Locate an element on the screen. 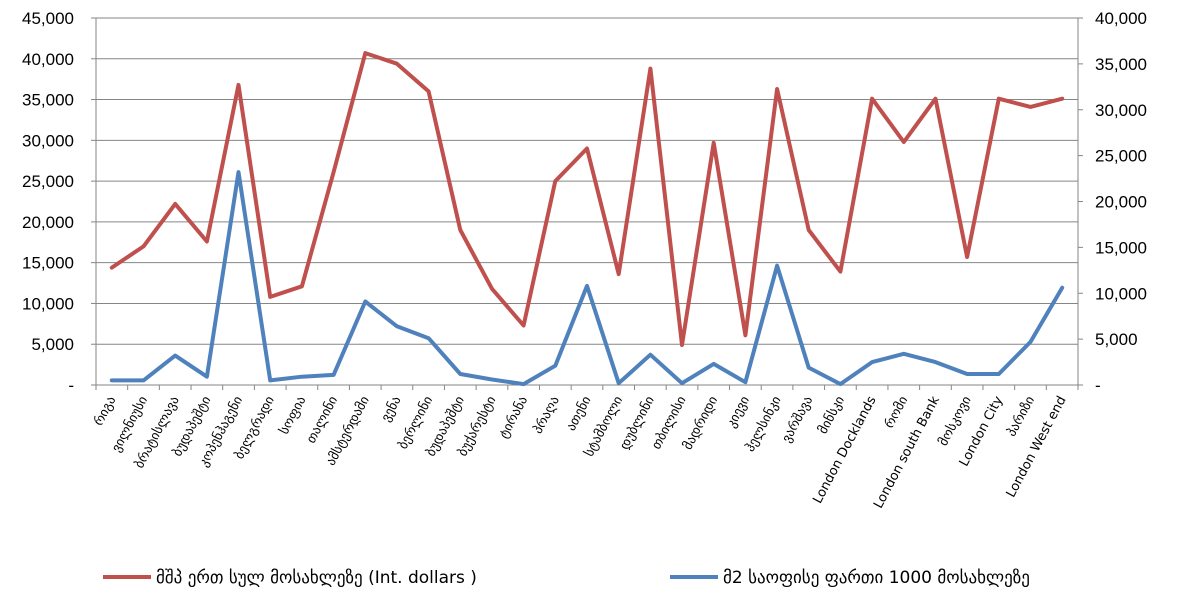  right-tick-label: 25,000 is located at coordinates (1121, 156).